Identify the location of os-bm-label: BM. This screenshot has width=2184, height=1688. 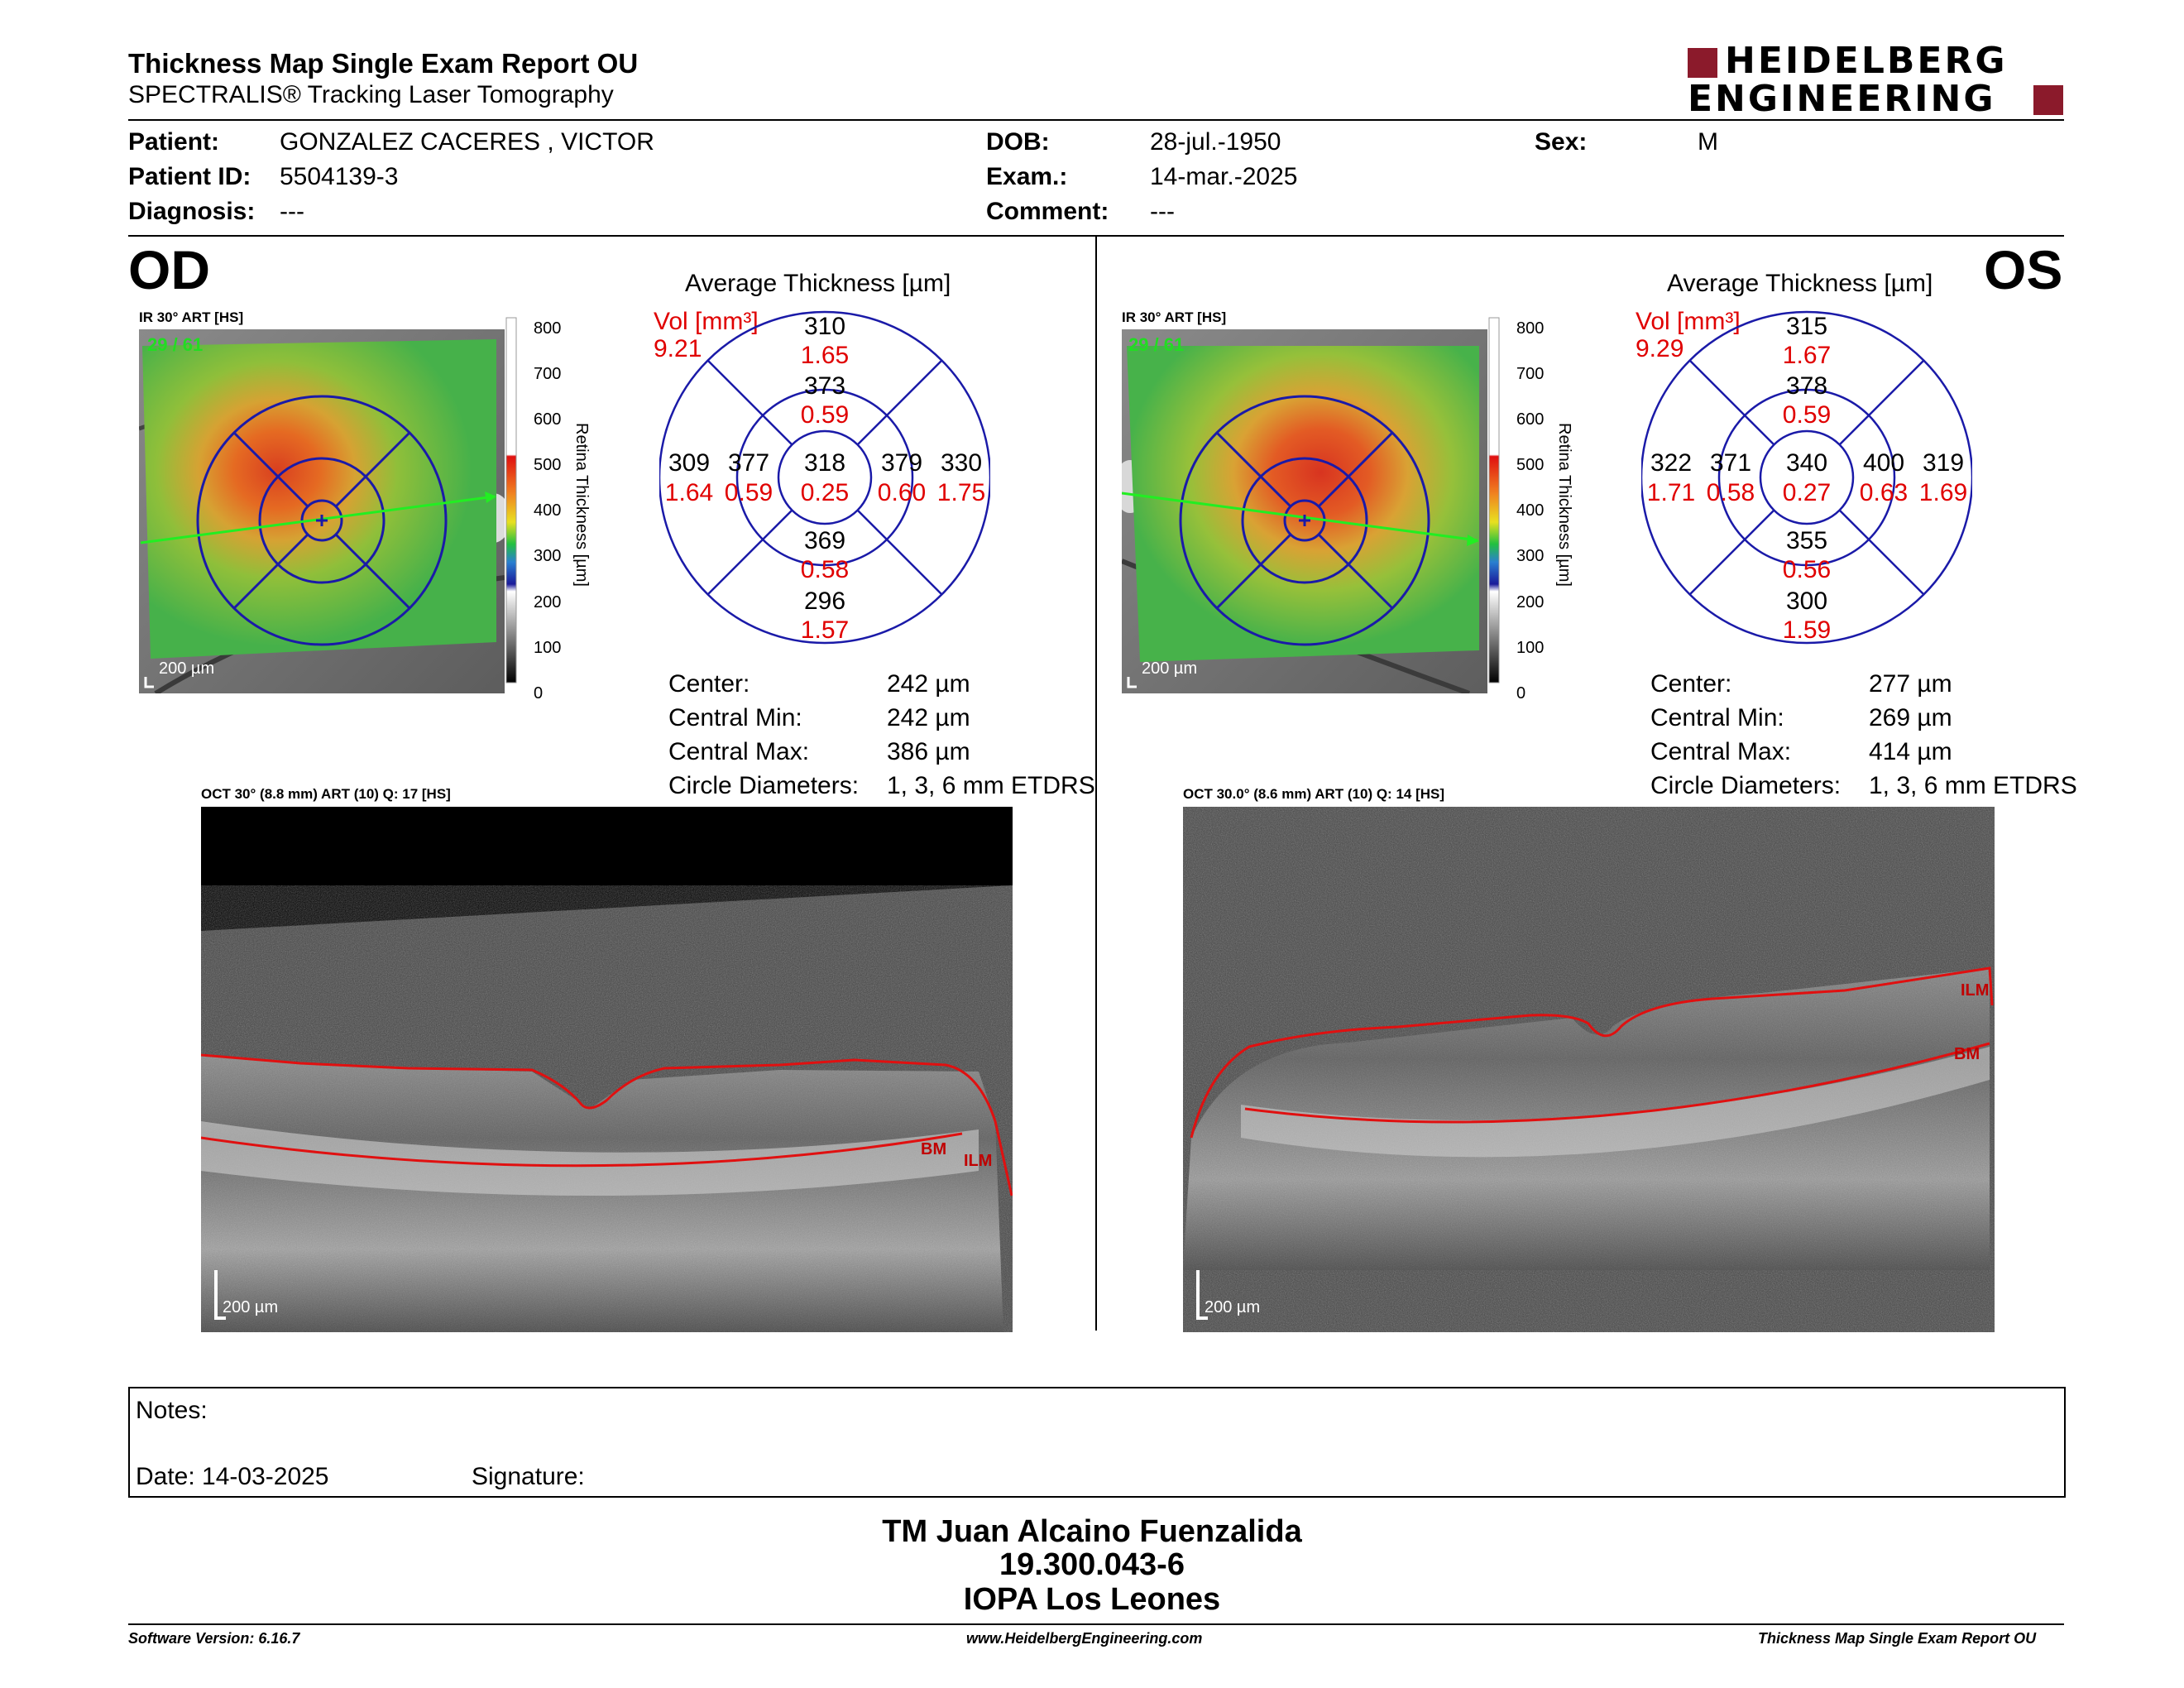
(1967, 1054).